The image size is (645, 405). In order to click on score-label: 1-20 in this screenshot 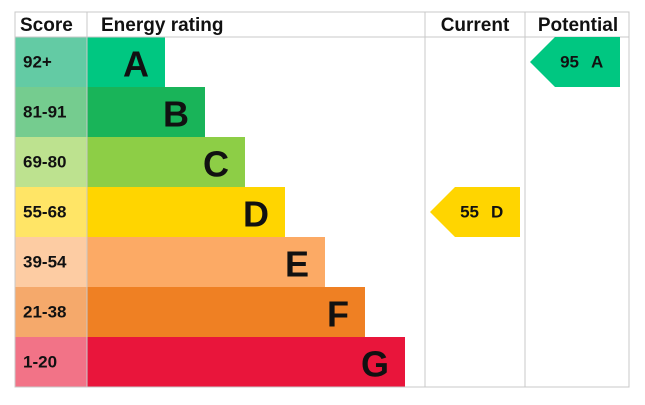, I will do `click(40, 362)`.